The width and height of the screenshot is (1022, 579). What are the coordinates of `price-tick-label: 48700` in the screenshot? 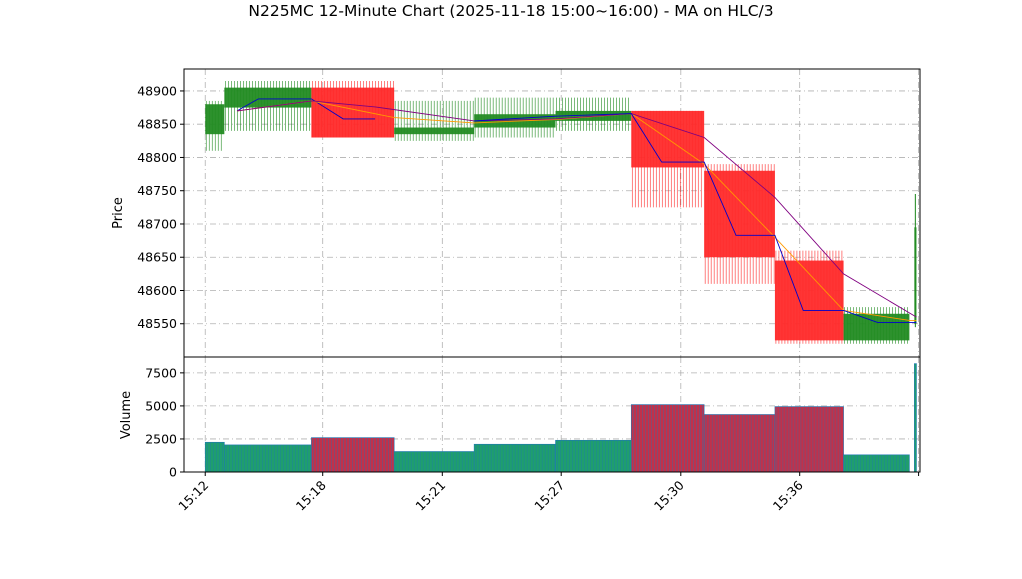 It's located at (157, 223).